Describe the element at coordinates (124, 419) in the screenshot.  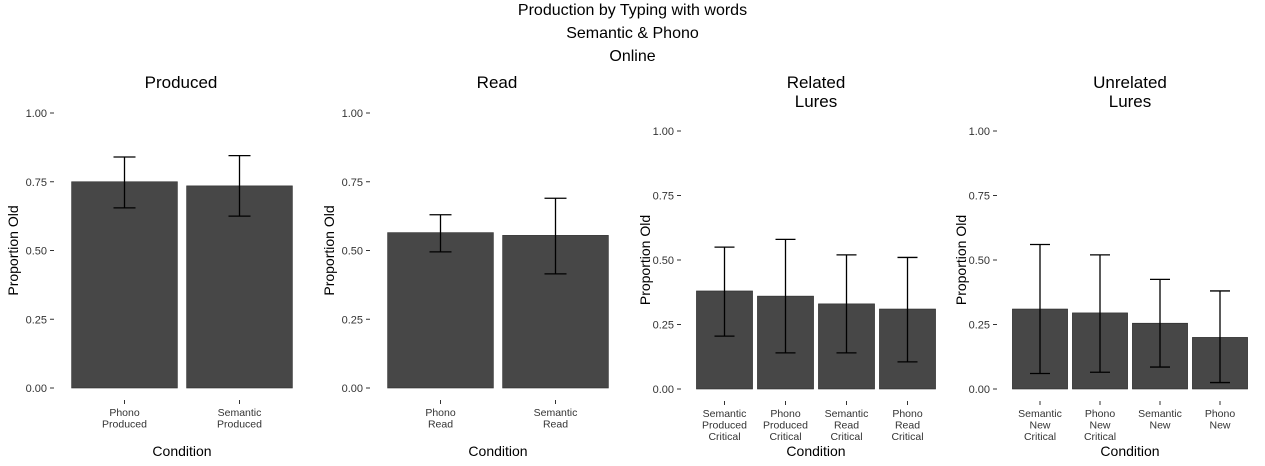
I see `x-tick-label: Phono Produced` at that location.